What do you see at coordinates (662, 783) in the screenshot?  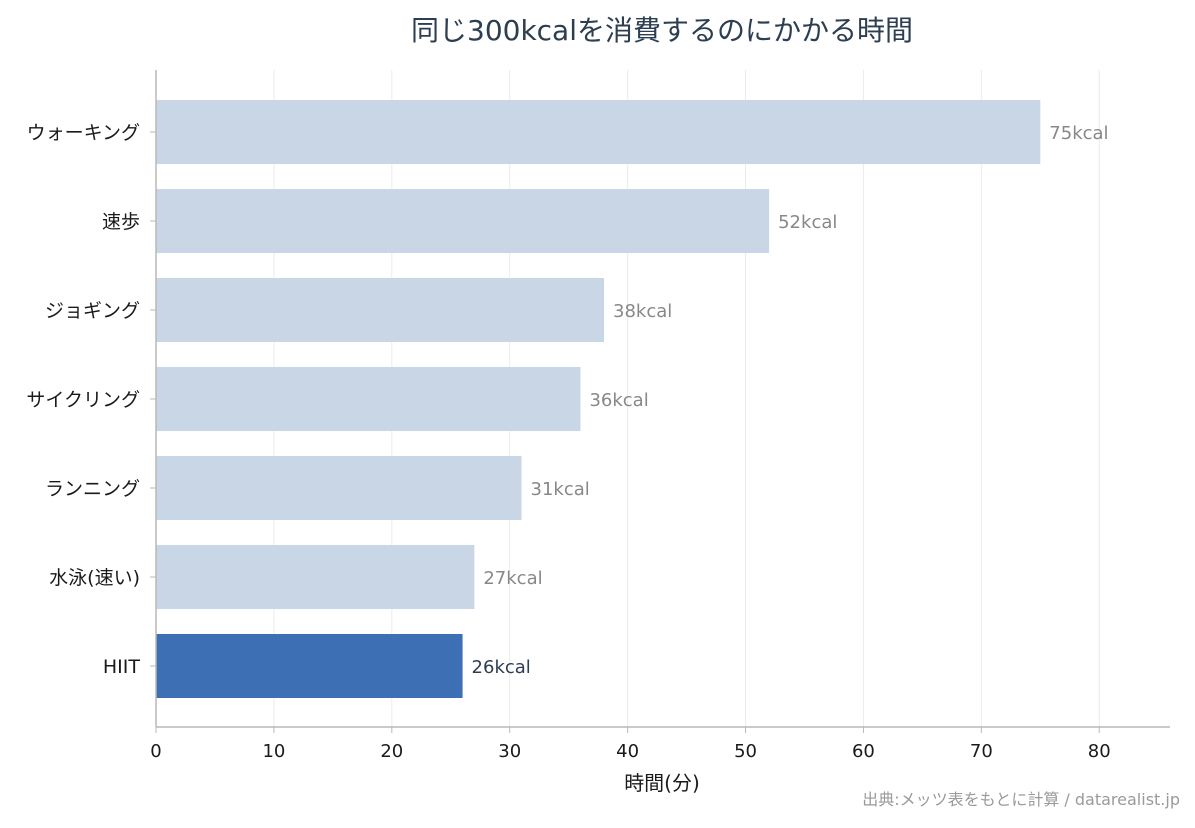 I see `x-axis-label: 時間(分)` at bounding box center [662, 783].